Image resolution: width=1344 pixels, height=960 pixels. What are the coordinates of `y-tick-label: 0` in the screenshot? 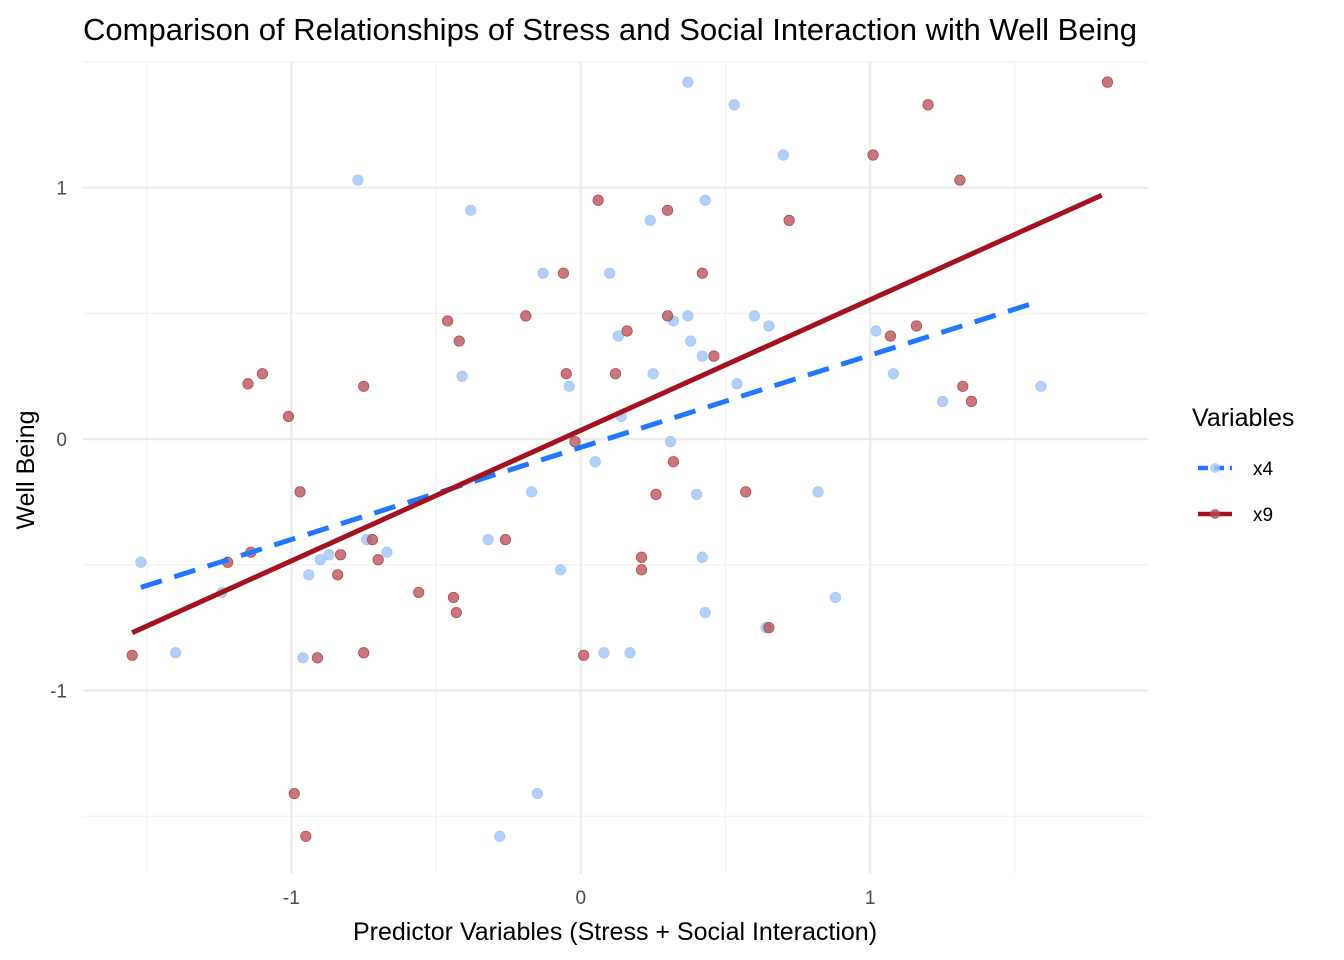 It's located at (61, 440).